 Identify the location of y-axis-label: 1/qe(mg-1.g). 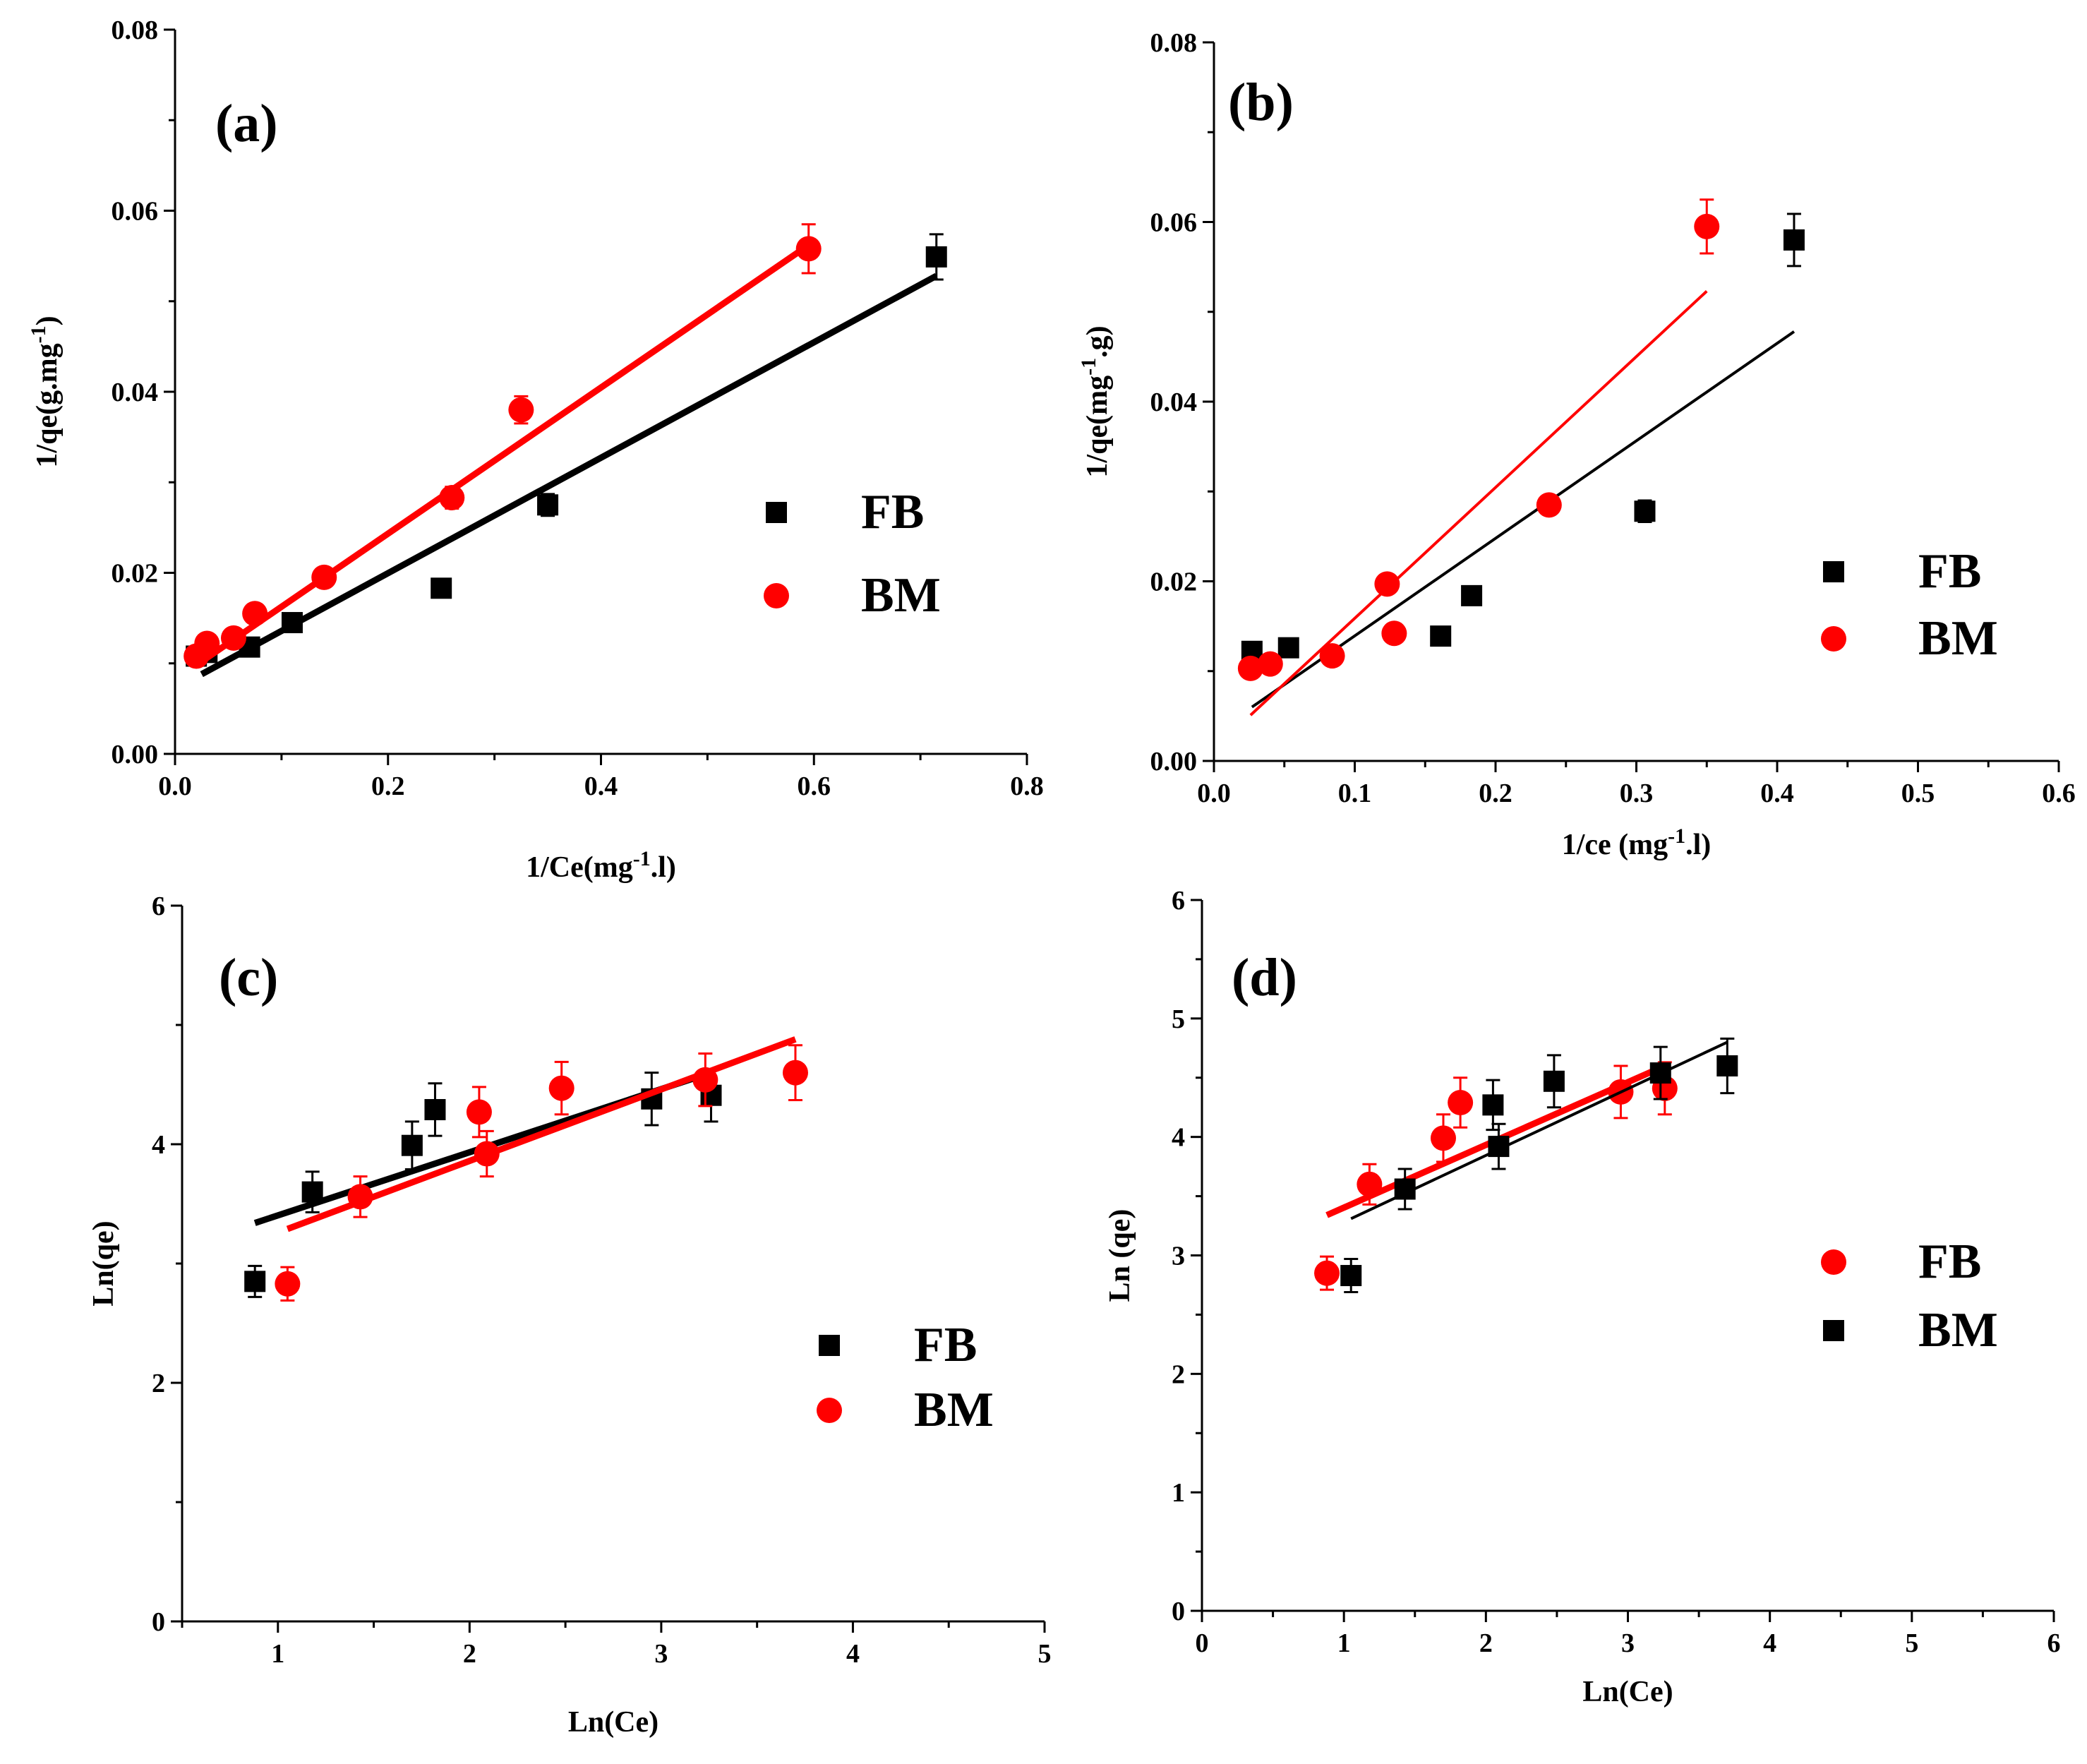
(1095, 401).